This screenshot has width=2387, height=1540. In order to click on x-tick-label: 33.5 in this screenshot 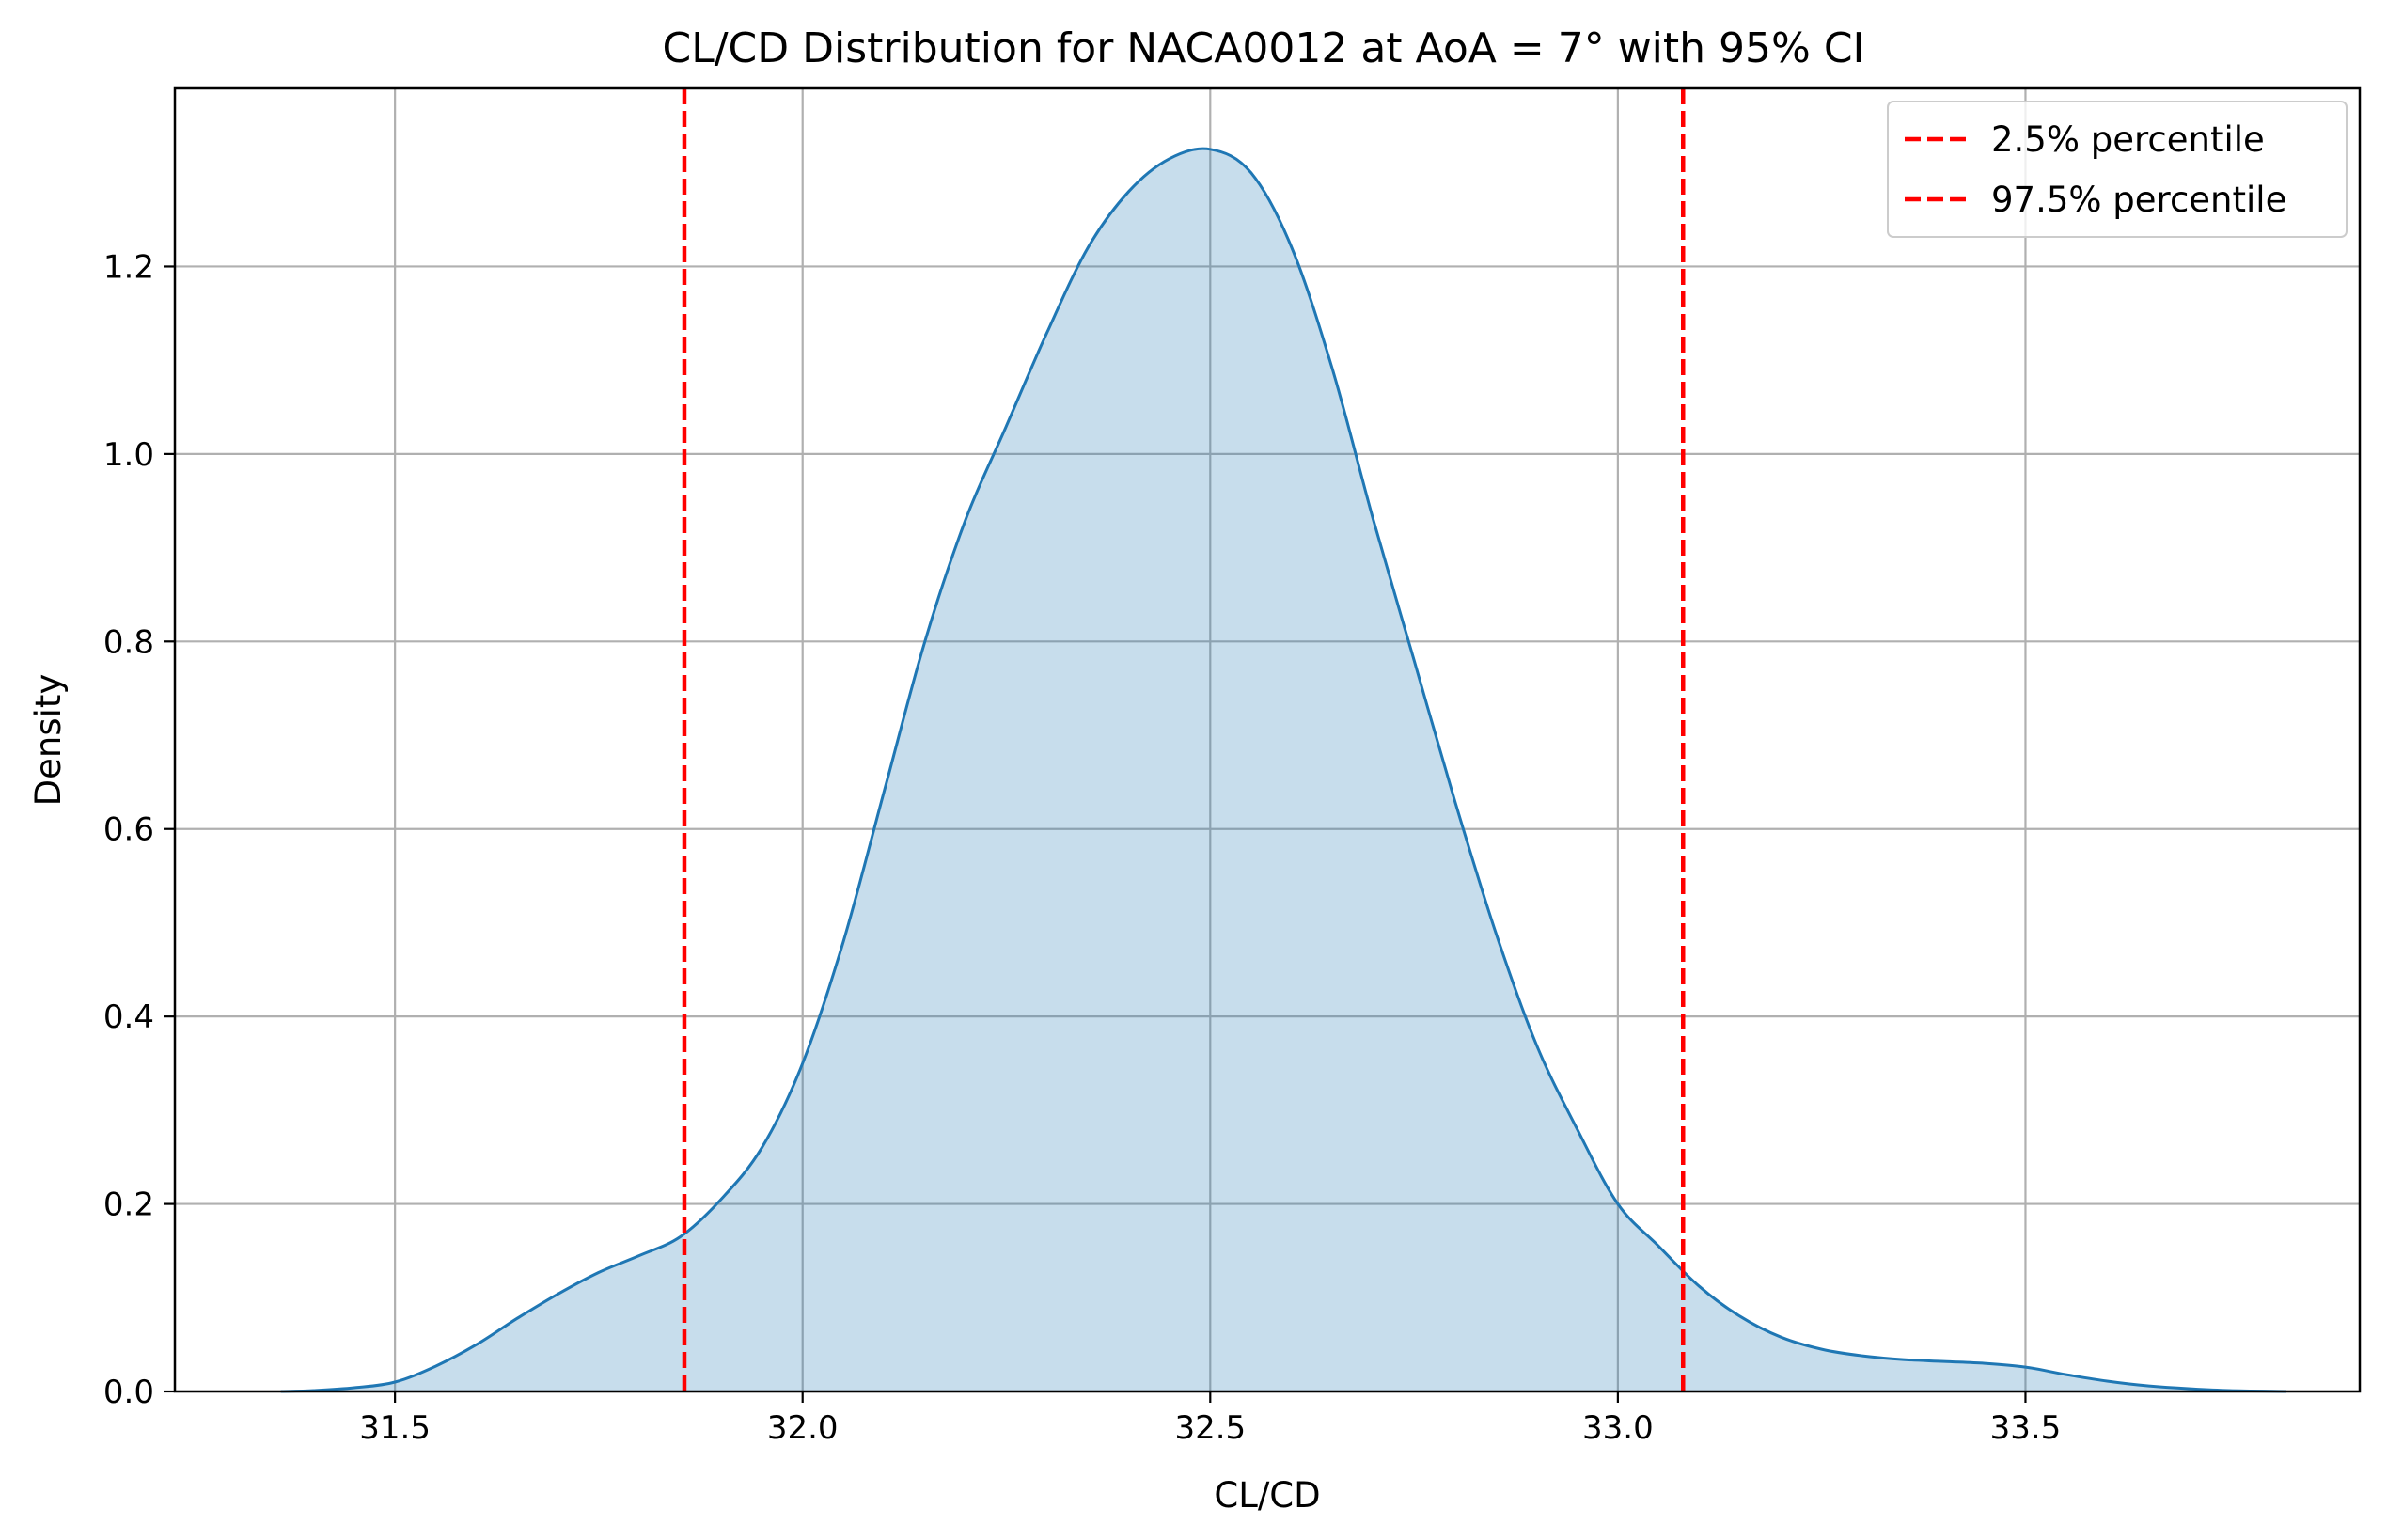, I will do `click(2026, 1428)`.